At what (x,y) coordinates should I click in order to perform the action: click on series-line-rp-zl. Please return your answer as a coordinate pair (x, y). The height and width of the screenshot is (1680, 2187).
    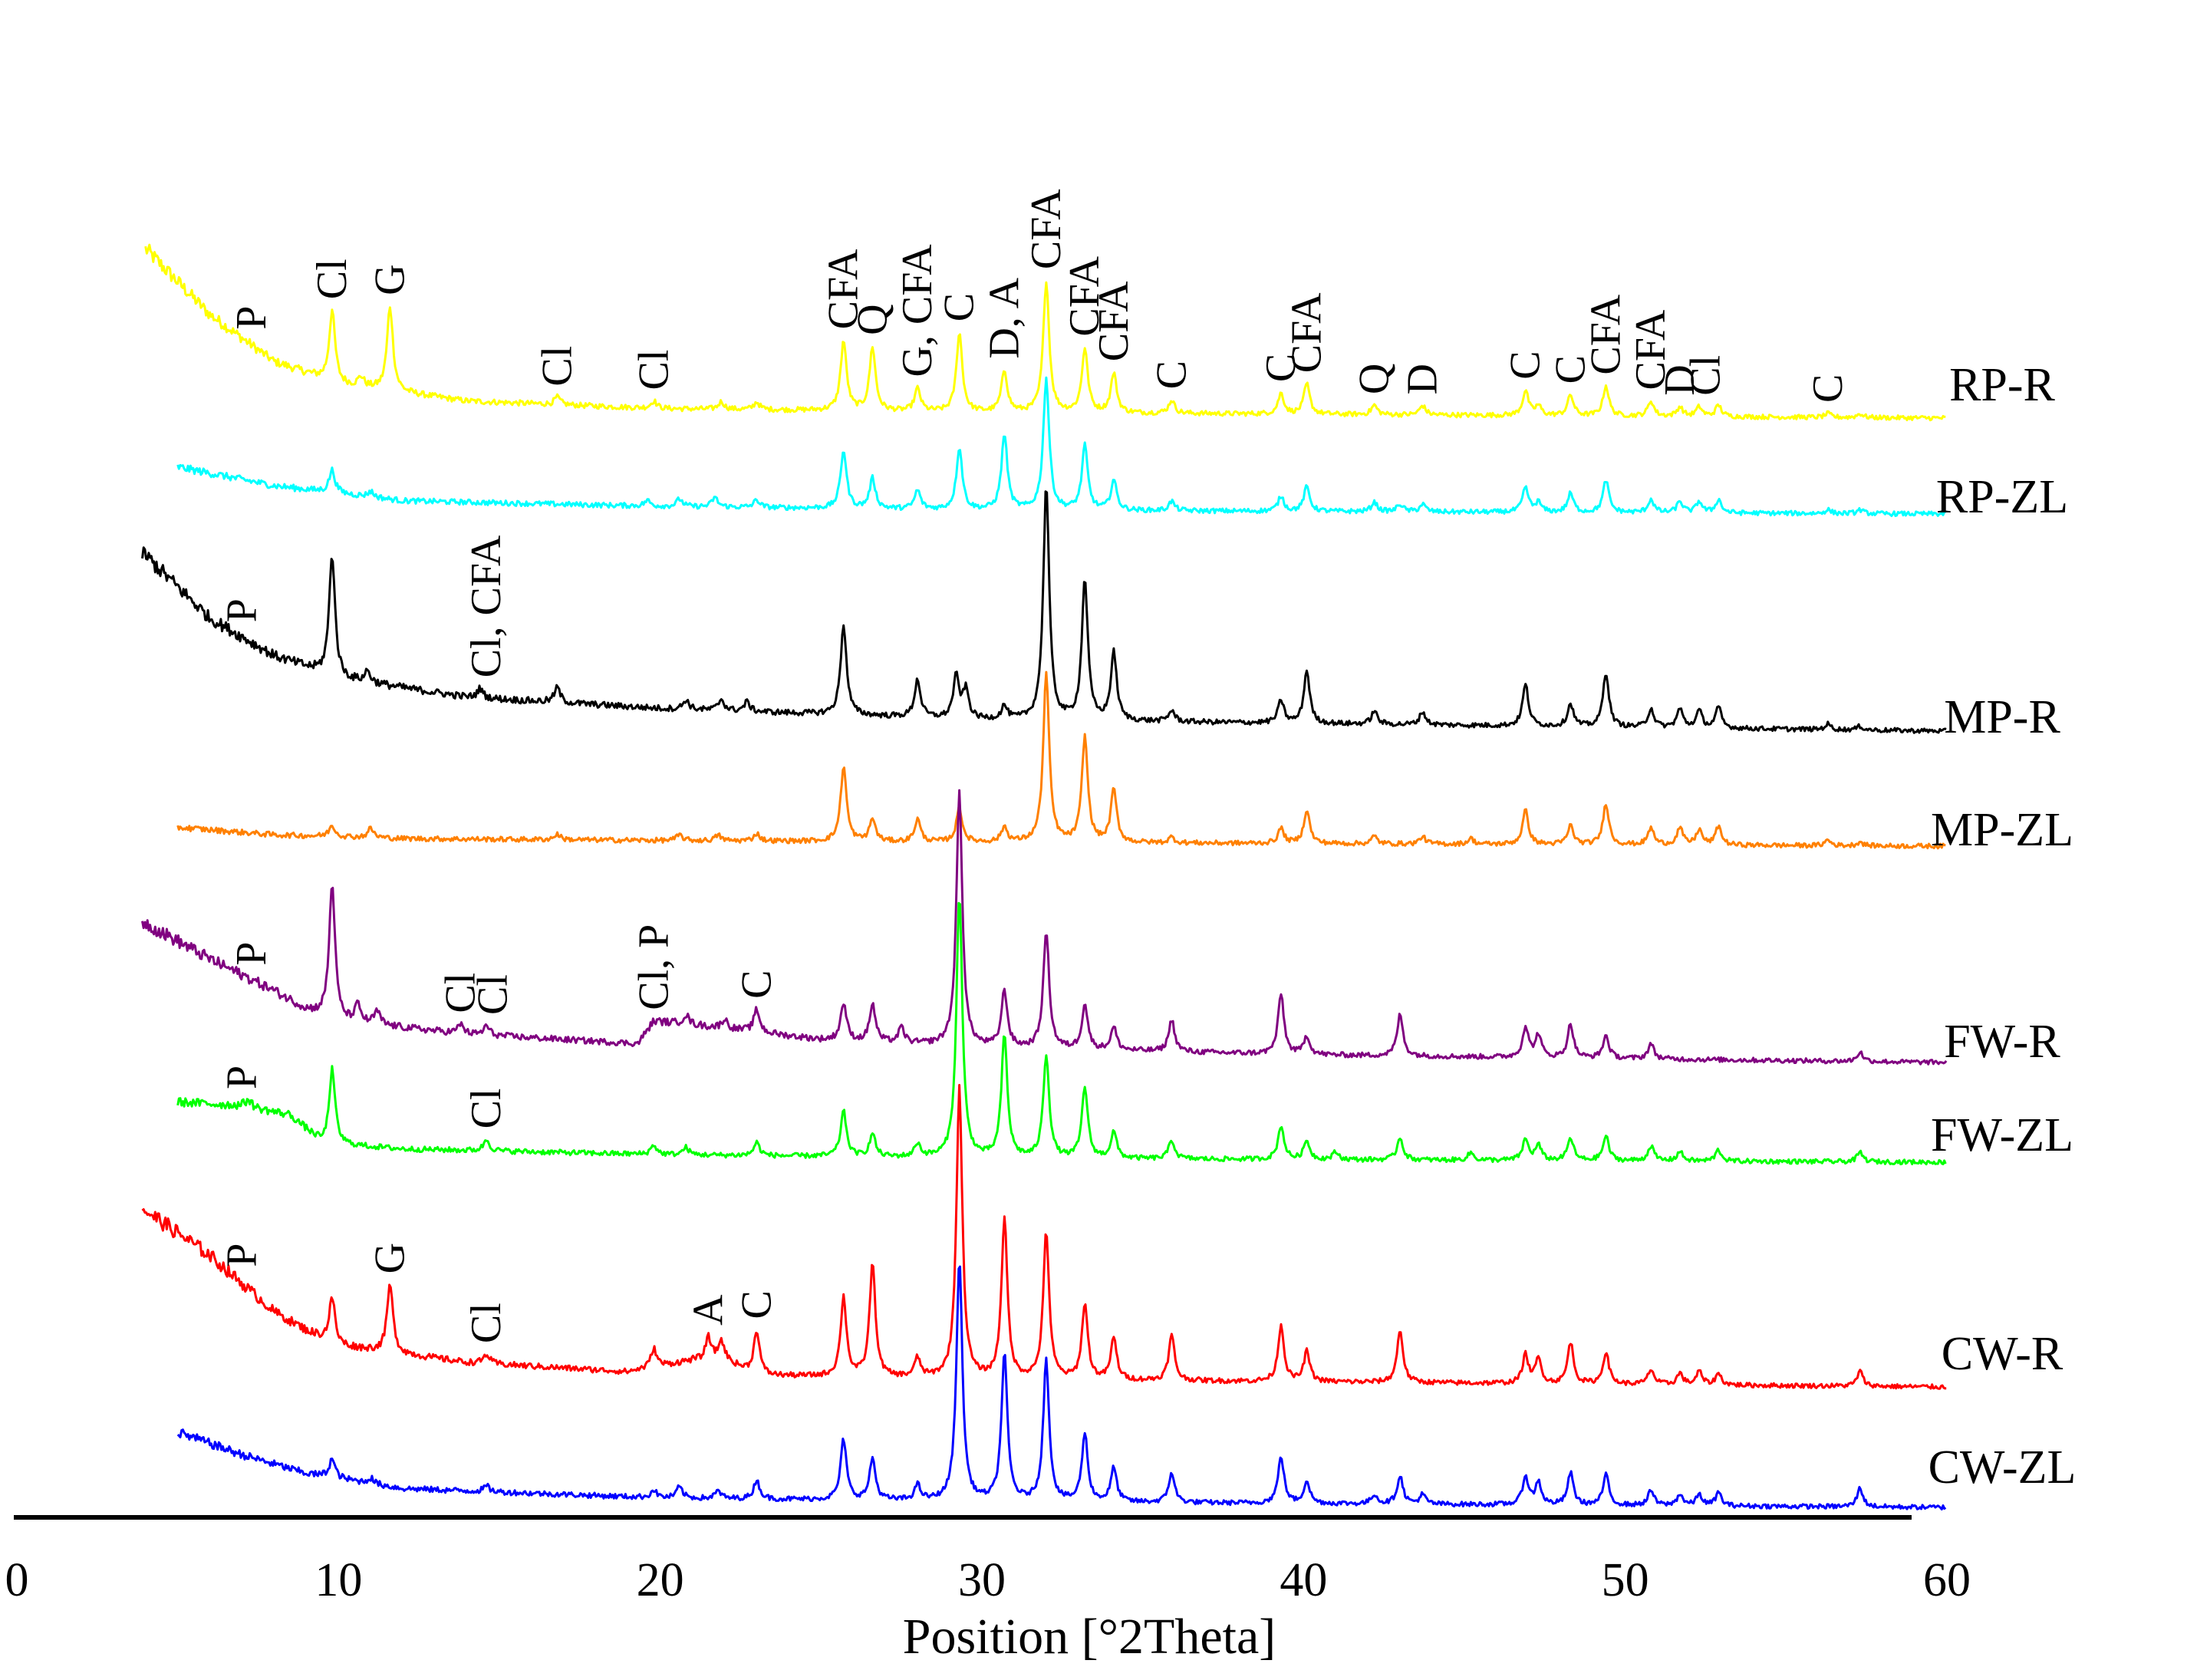
    Looking at the image, I should click on (1061, 446).